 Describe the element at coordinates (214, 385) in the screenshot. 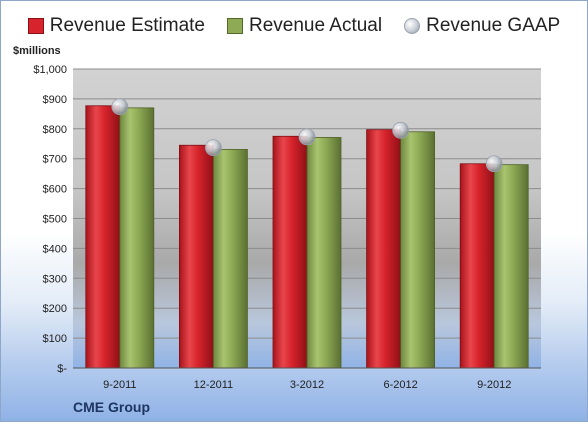

I see `x-tick-label: 12-2011` at that location.